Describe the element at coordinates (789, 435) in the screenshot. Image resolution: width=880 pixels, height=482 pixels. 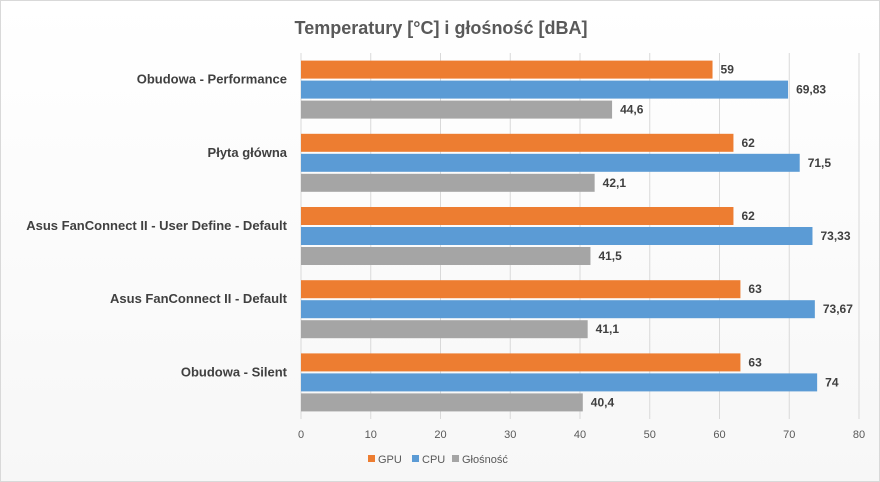
I see `x-tick-label: 70` at that location.